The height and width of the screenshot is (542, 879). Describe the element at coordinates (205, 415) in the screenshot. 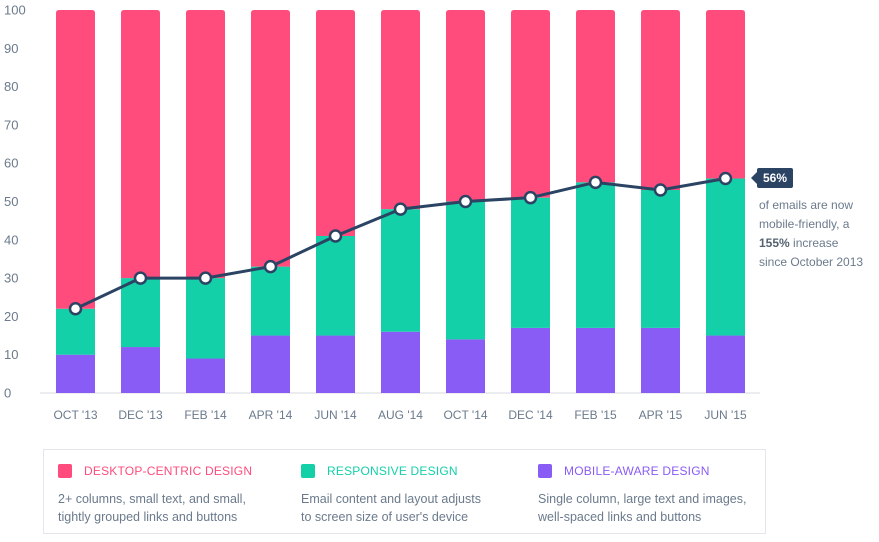

I see `x-tick-label-2: FEB '14` at that location.